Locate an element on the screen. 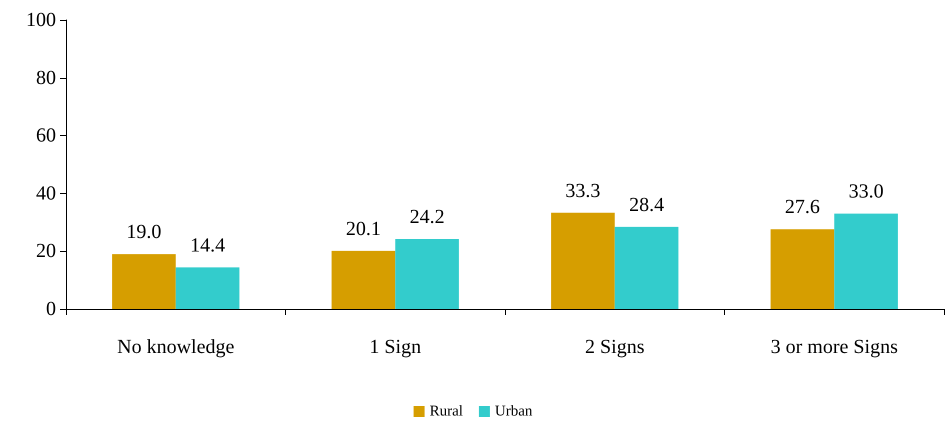 This screenshot has height=426, width=946. legend-label: Rural is located at coordinates (446, 412).